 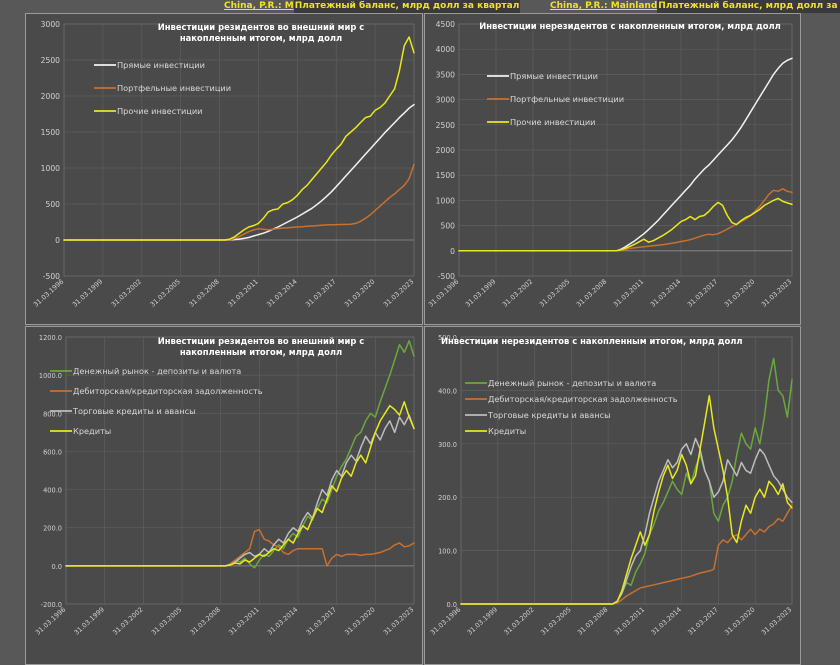 What do you see at coordinates (445, 100) in the screenshot?
I see `y-tick-label: 3000` at bounding box center [445, 100].